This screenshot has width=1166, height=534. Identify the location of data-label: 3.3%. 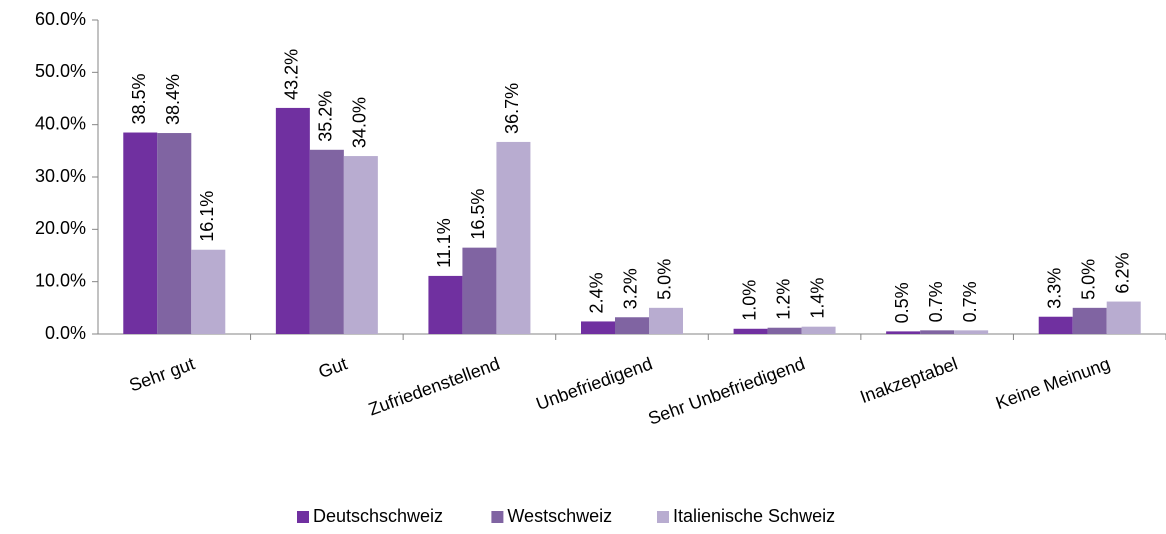
(1054, 288).